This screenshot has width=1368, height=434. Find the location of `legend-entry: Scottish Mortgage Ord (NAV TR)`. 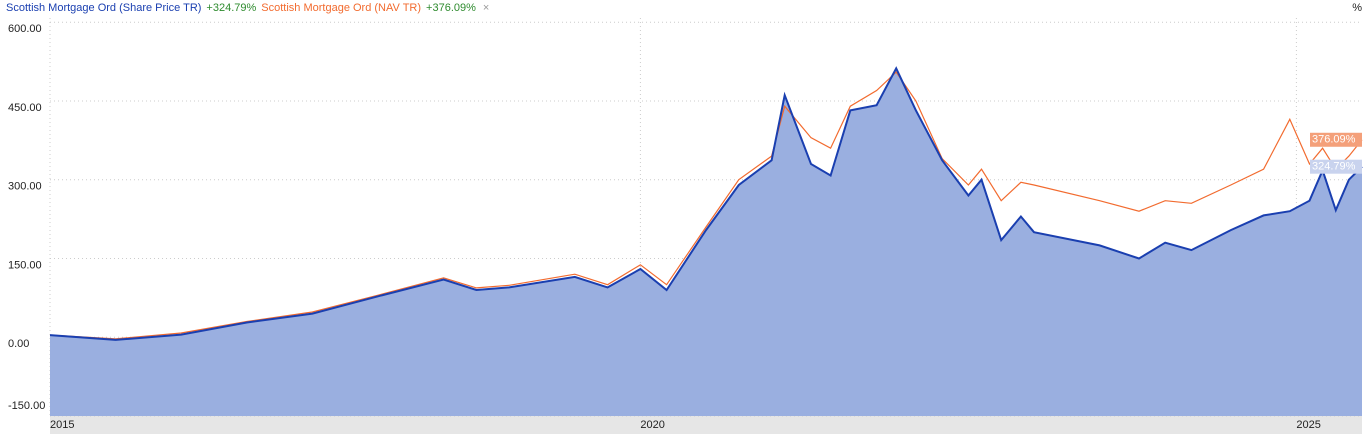

legend-entry: Scottish Mortgage Ord (NAV TR) is located at coordinates (341, 8).